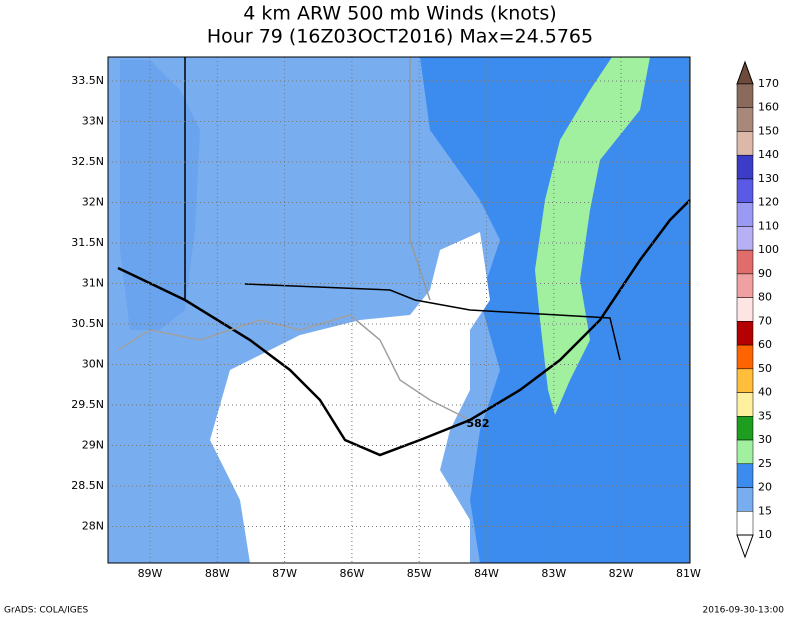  I want to click on colorbar-label: 150, so click(768, 130).